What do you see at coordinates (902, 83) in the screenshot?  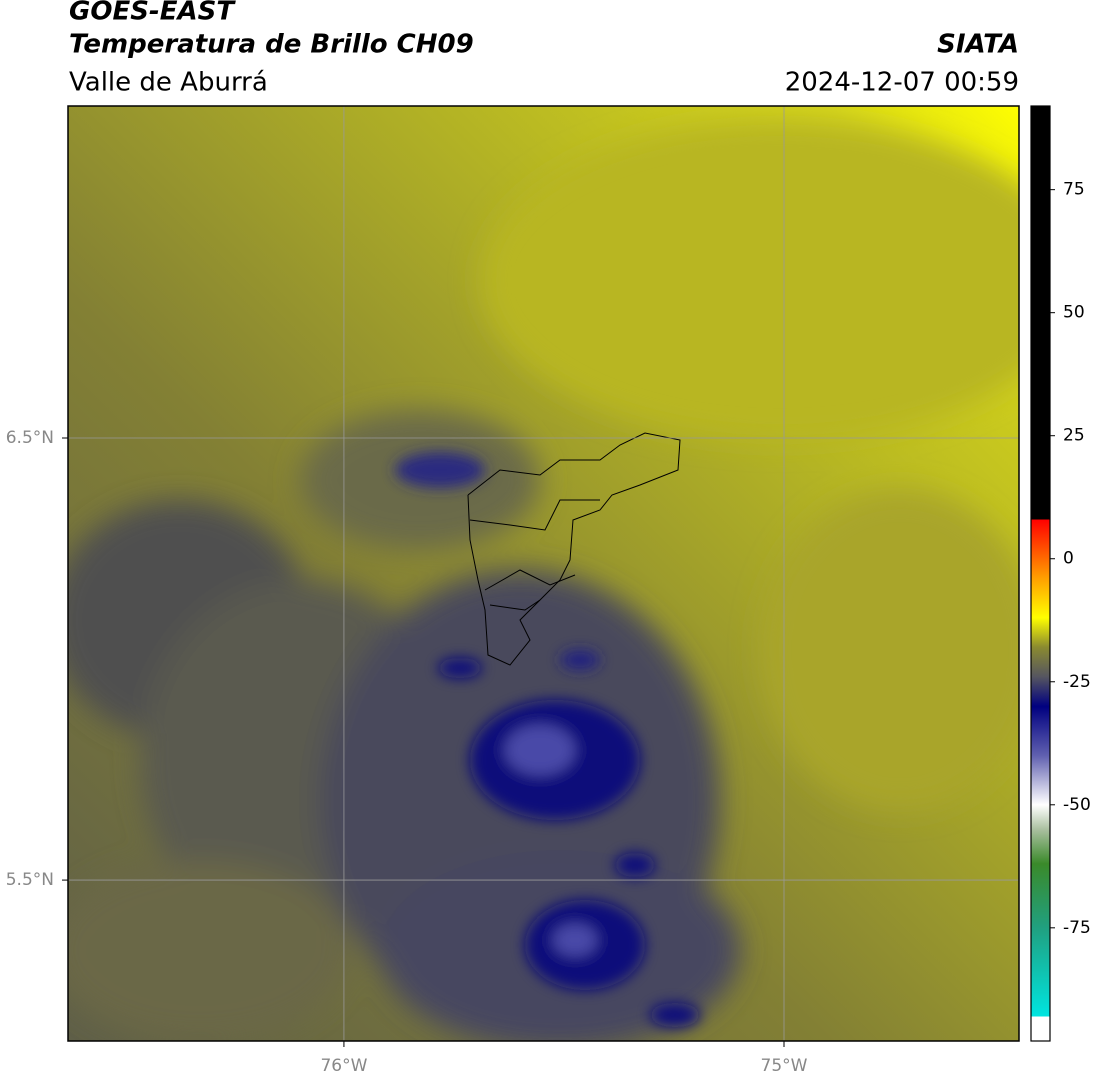 I see `timestamp: 2024-12-07 00:59` at bounding box center [902, 83].